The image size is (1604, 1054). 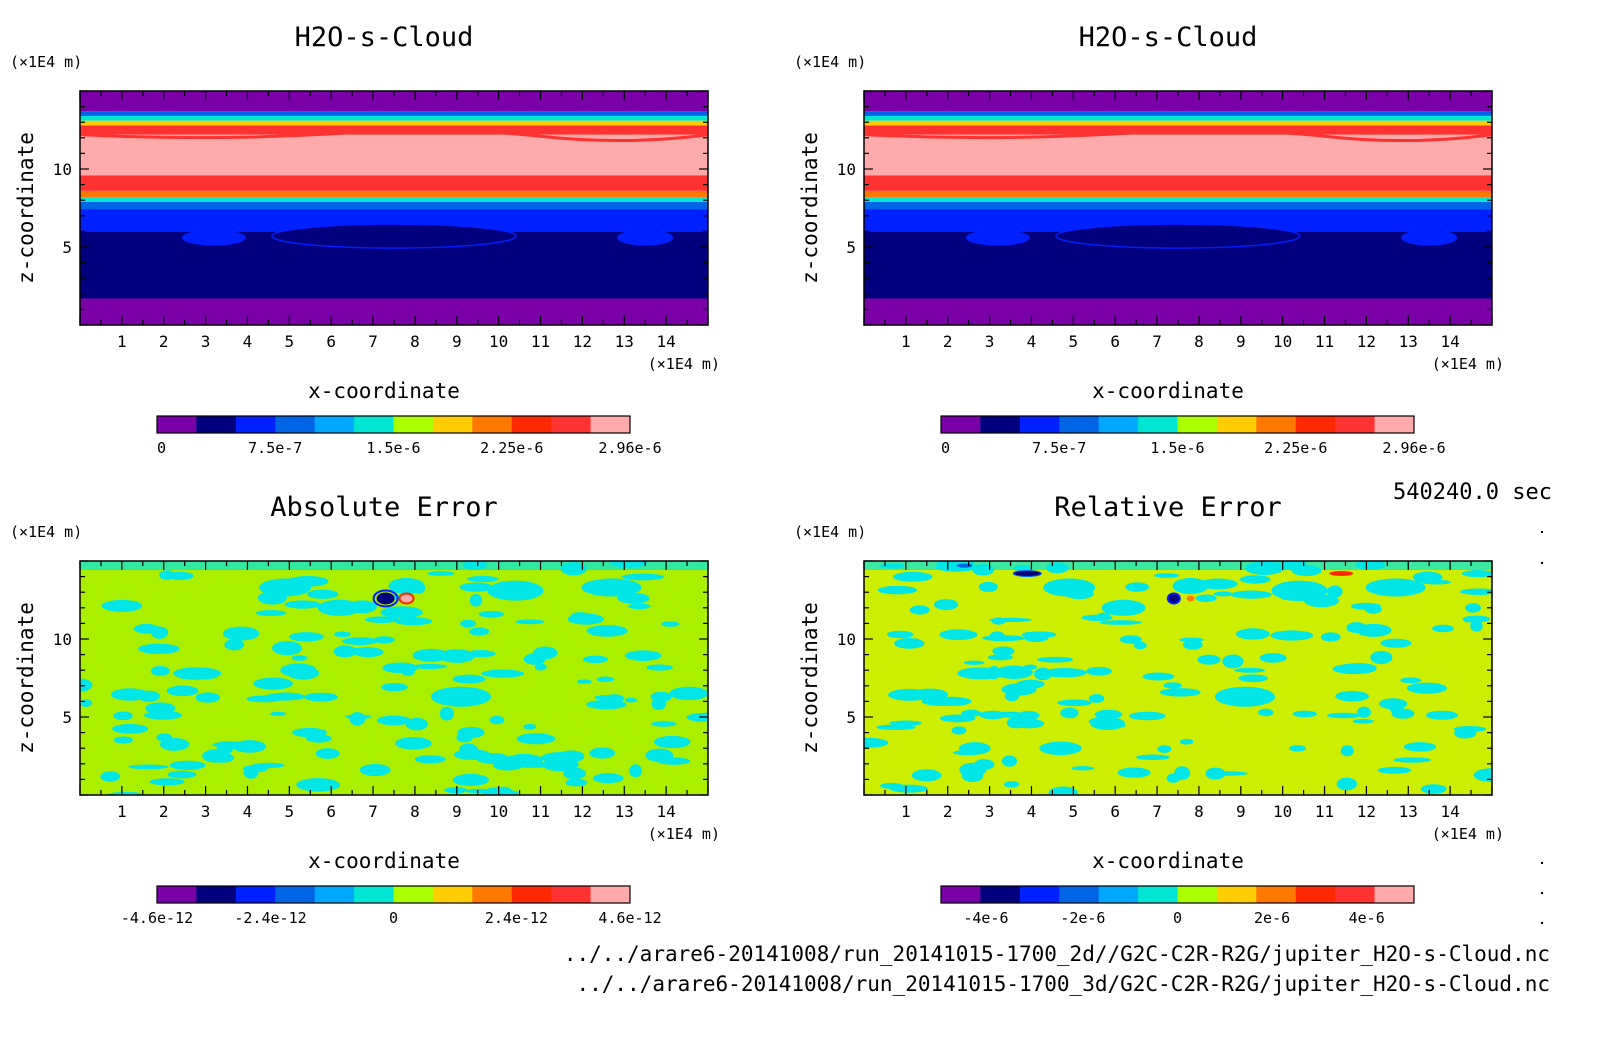 I want to click on y-unit-label: (×1E4 m), so click(x=830, y=62).